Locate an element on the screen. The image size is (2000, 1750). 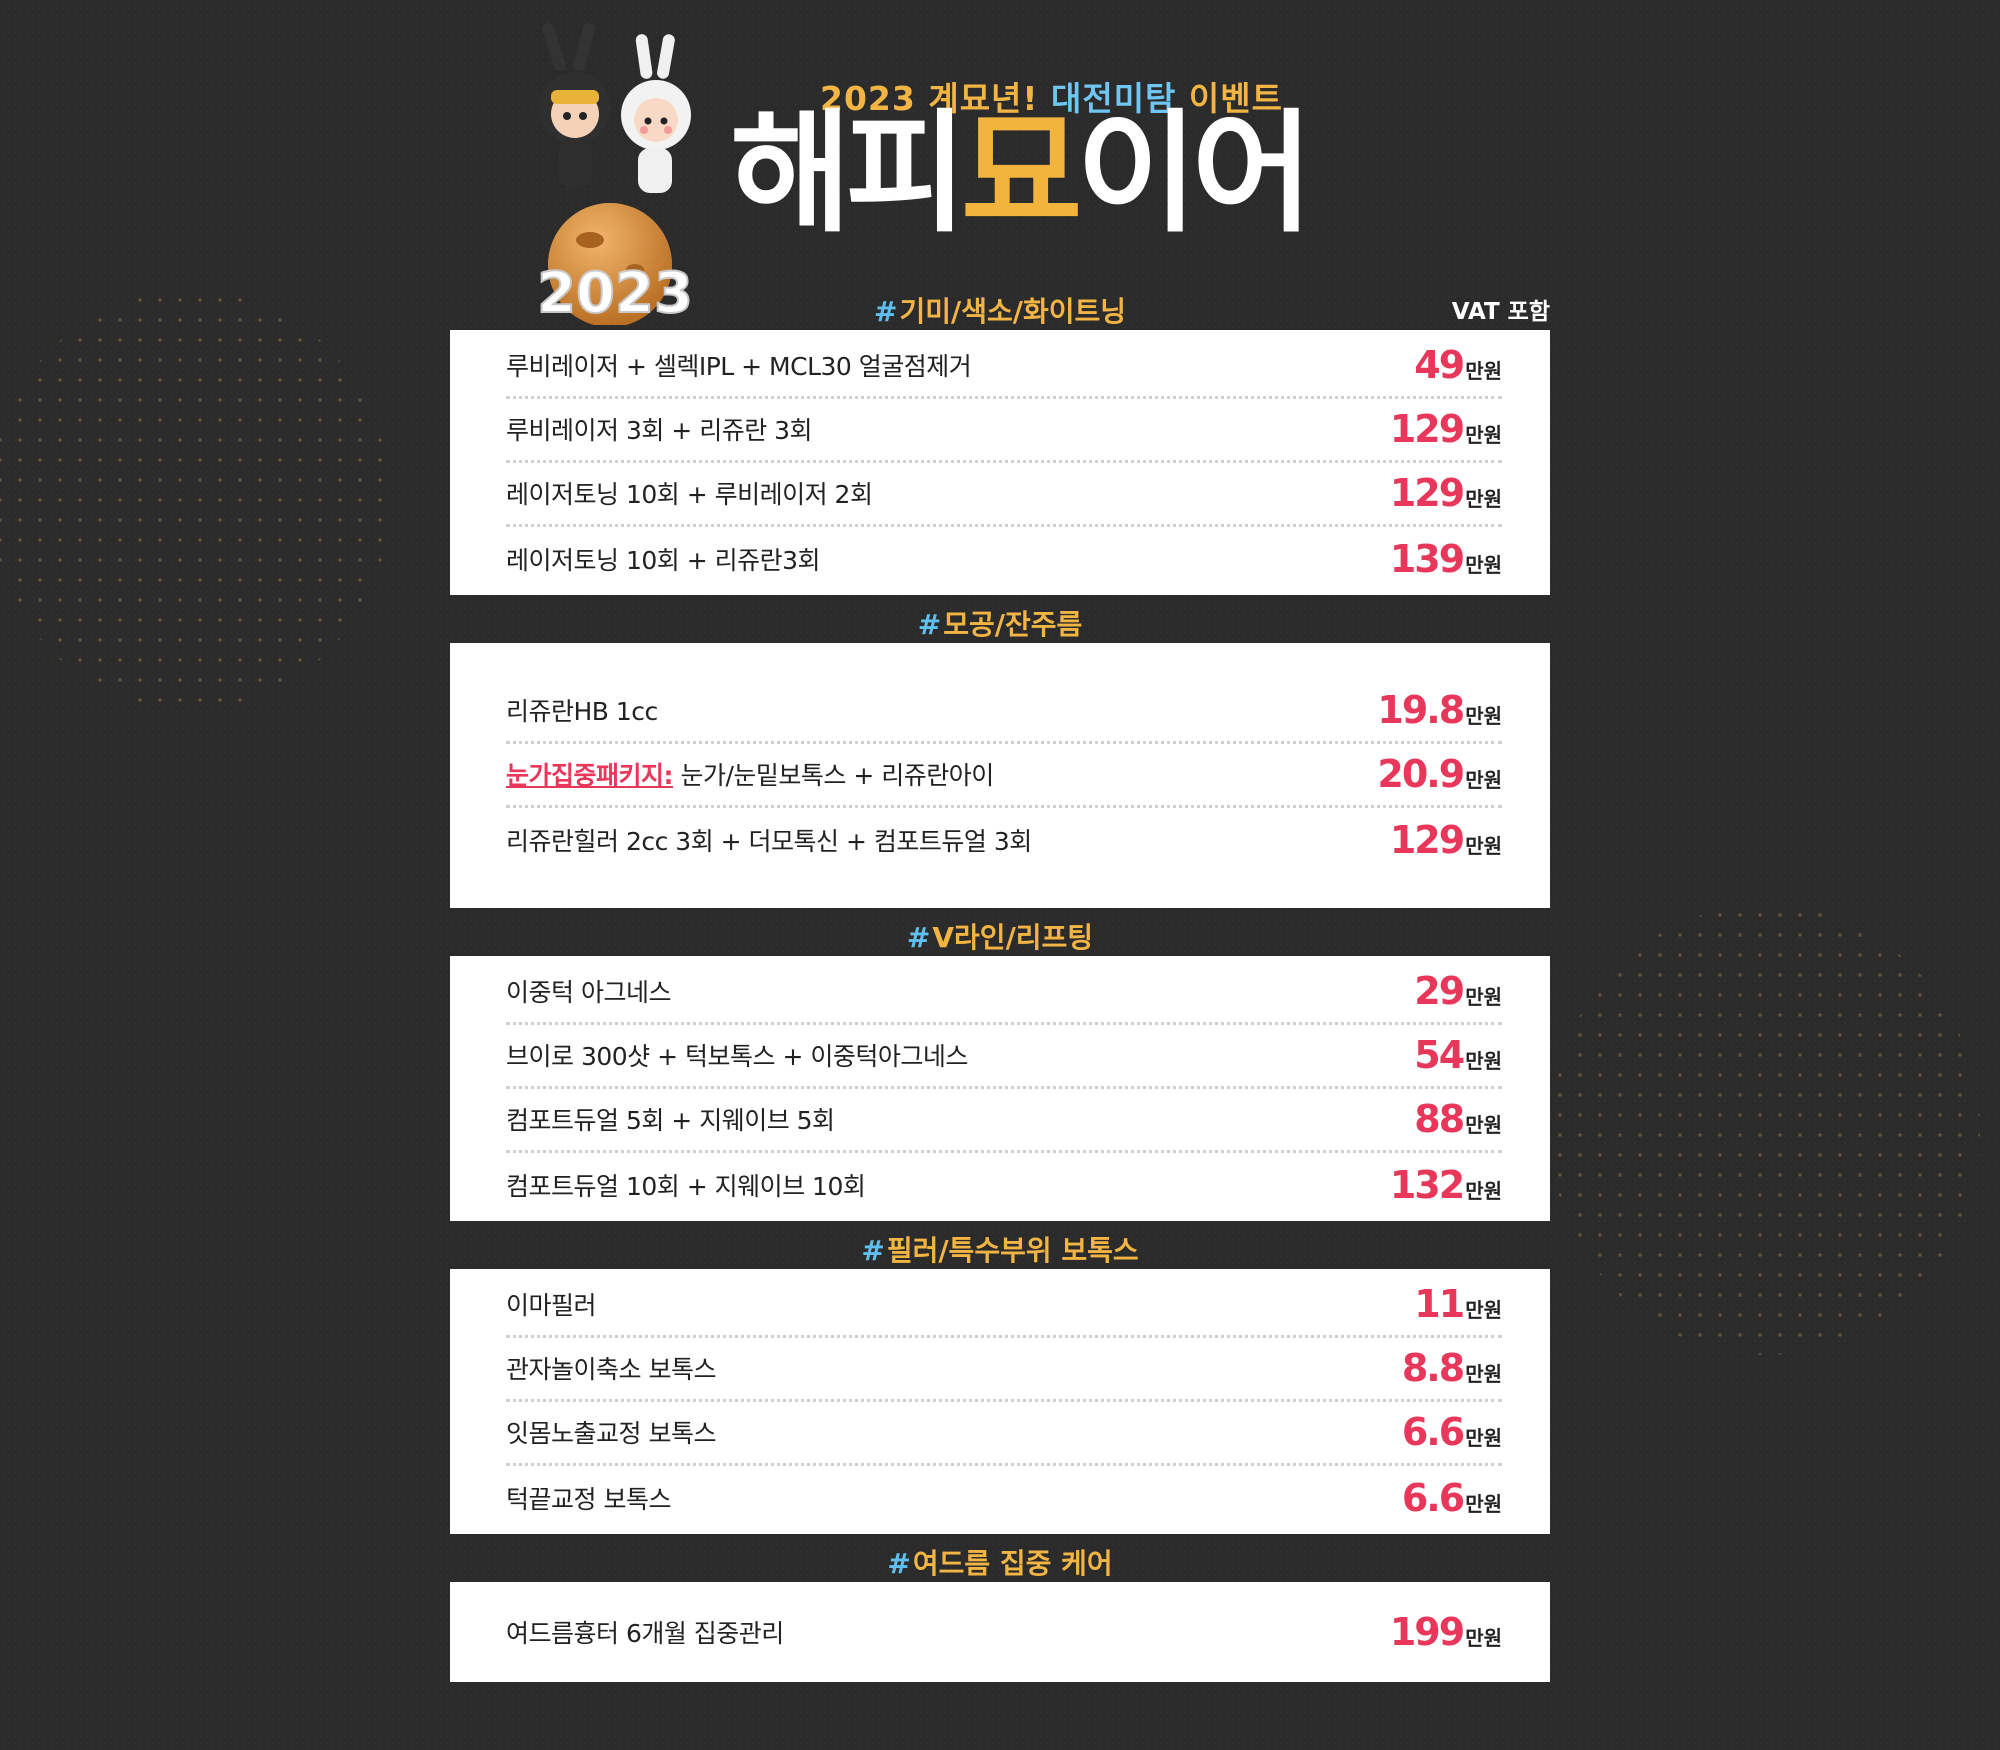
item-name: 리쥬란HB 1cc is located at coordinates (582, 711).